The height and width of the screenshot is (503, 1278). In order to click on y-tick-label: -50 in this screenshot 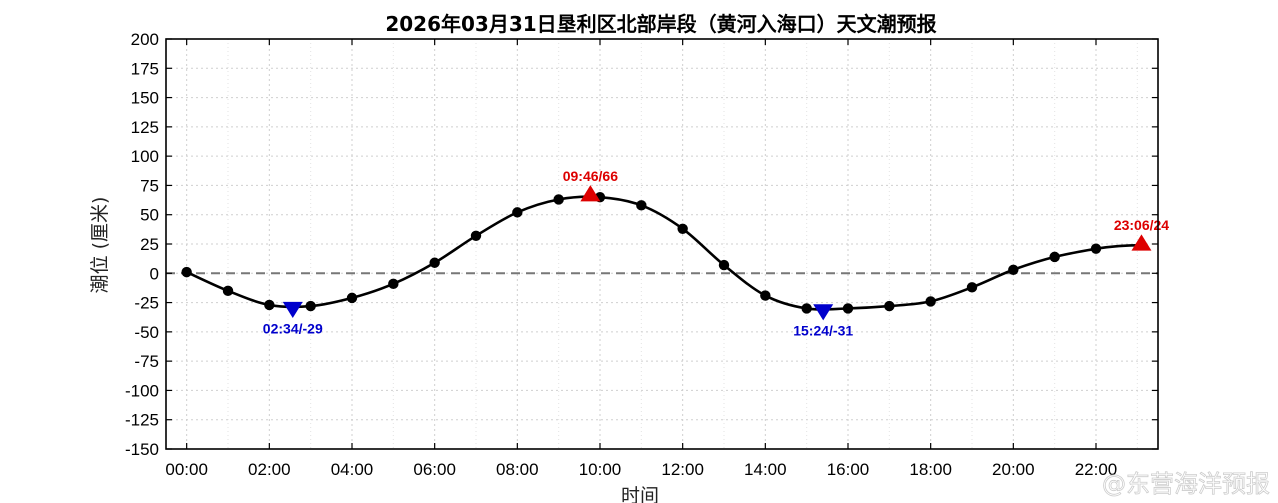, I will do `click(146, 332)`.